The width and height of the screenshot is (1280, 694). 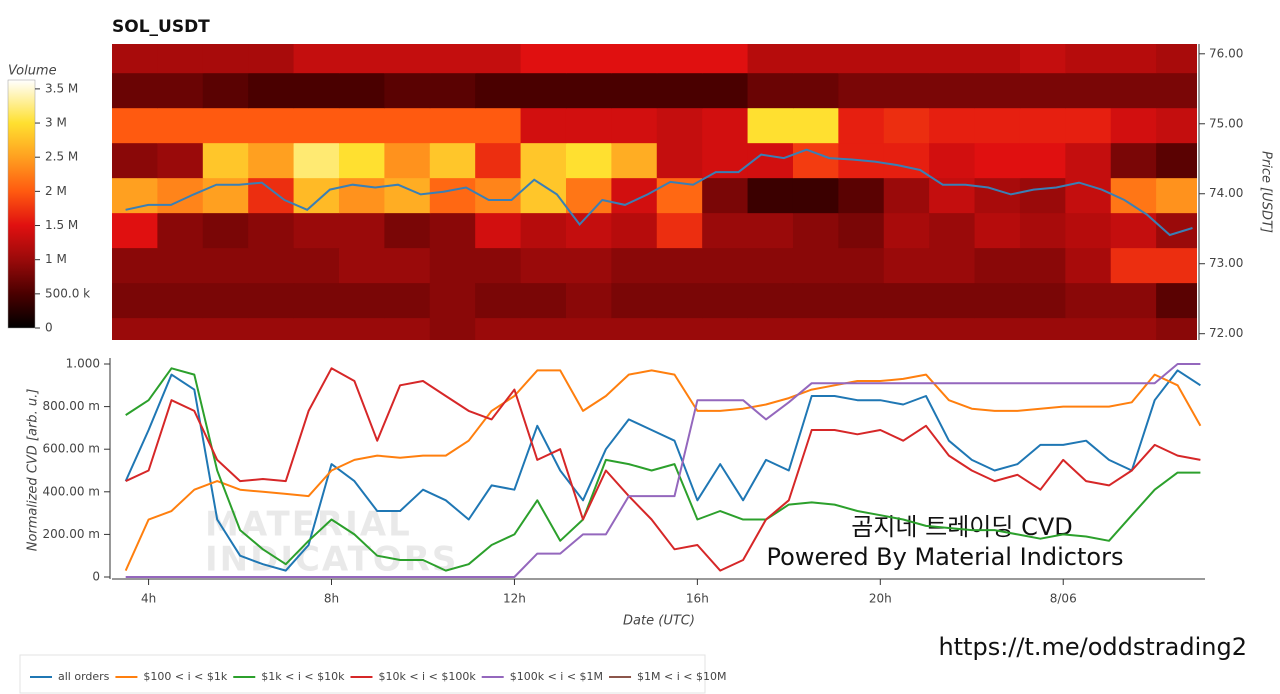 I want to click on x-tick-label: 16h, so click(x=697, y=599).